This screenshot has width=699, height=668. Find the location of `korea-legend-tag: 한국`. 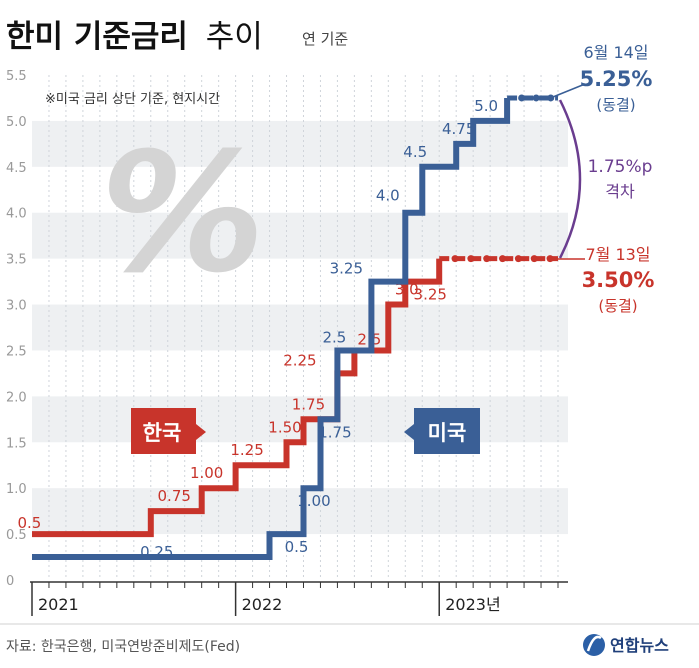

korea-legend-tag: 한국 is located at coordinates (168, 431).